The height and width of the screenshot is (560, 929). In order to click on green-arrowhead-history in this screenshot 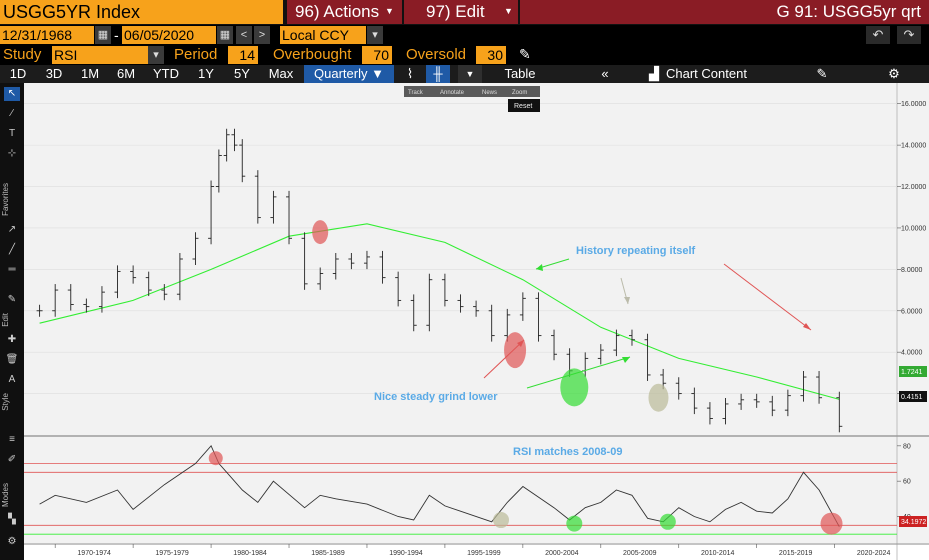, I will do `click(539, 267)`.